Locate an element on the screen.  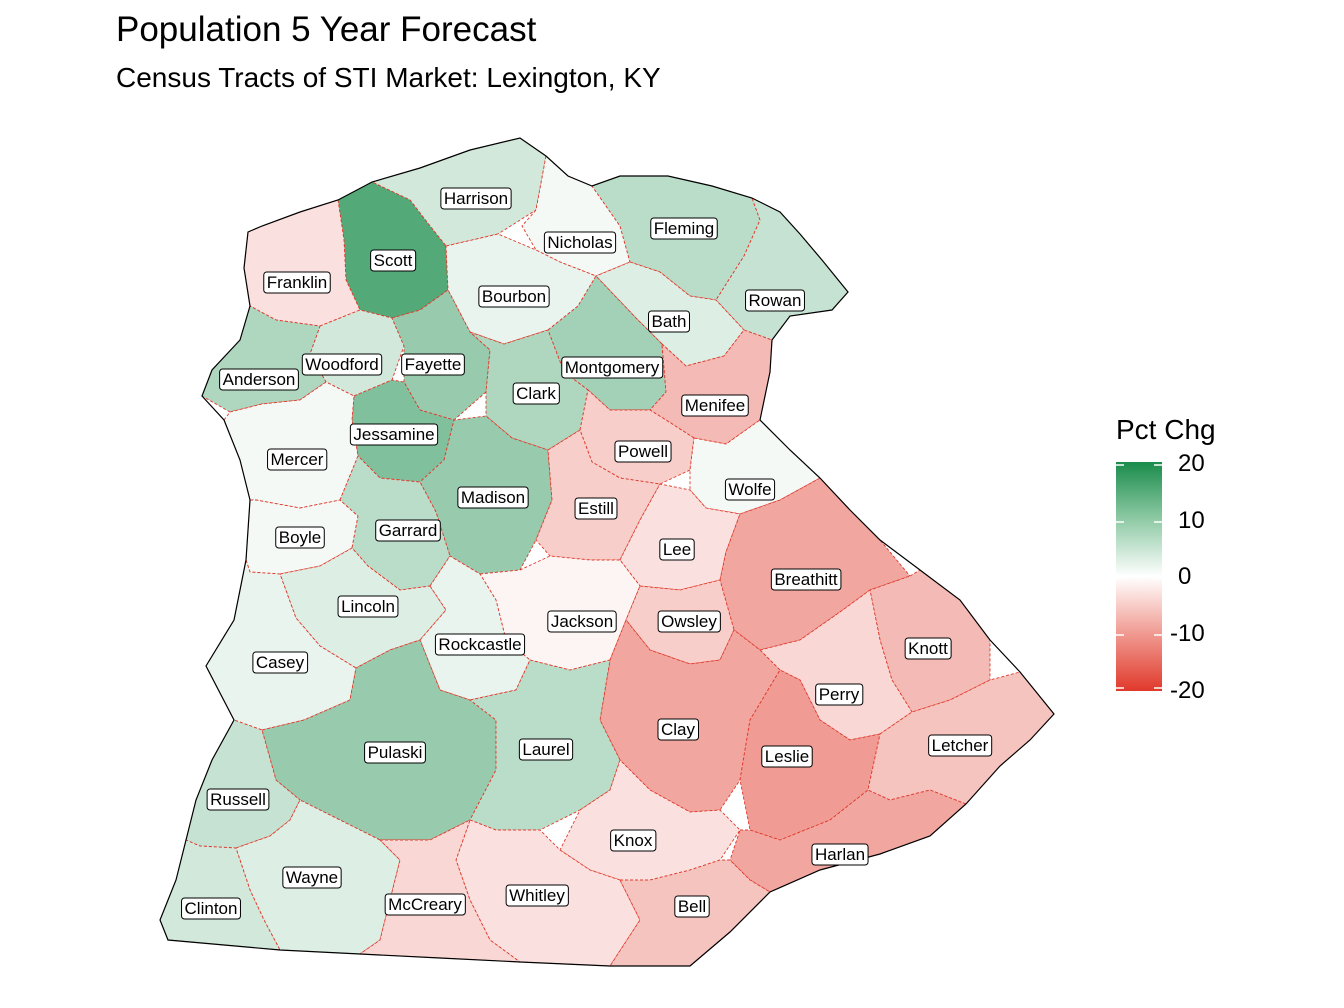
county-label-montgomery: Montgomery is located at coordinates (612, 367).